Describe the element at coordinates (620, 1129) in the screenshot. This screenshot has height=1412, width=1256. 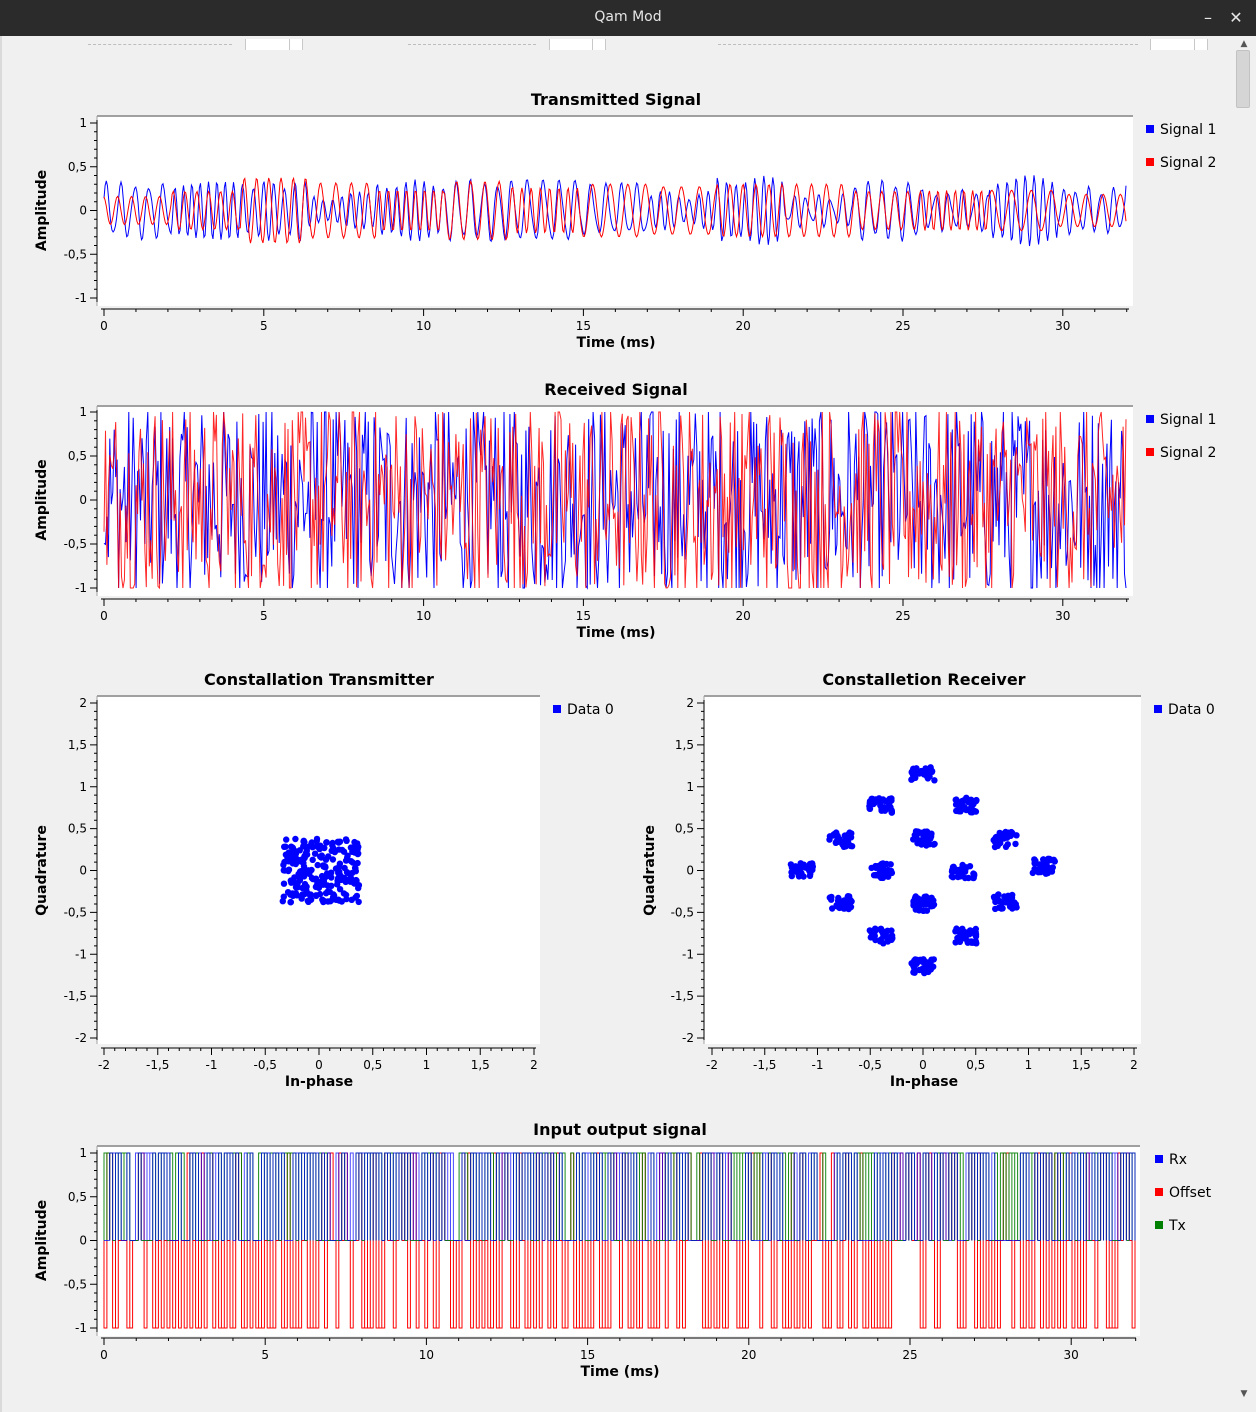
I see `plot-title: Input output signal` at that location.